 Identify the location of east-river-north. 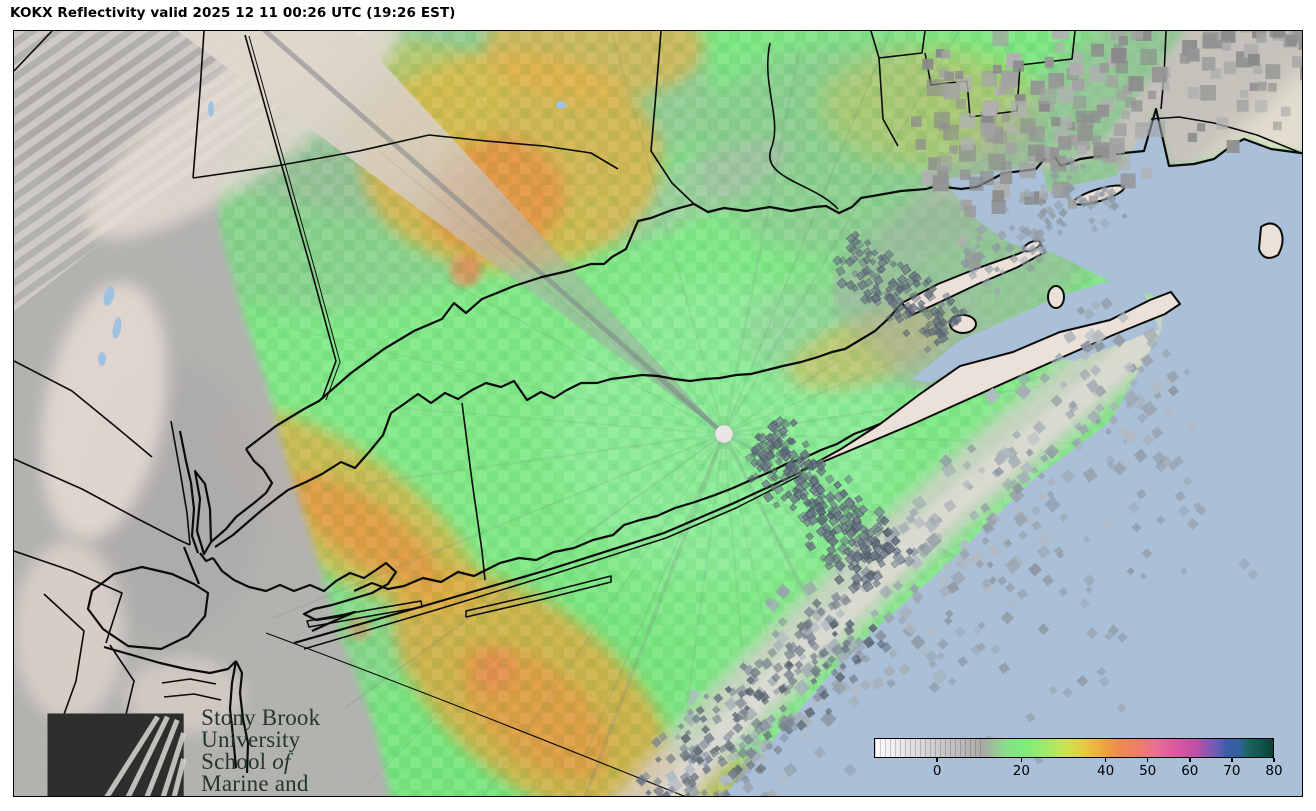
(242, 495).